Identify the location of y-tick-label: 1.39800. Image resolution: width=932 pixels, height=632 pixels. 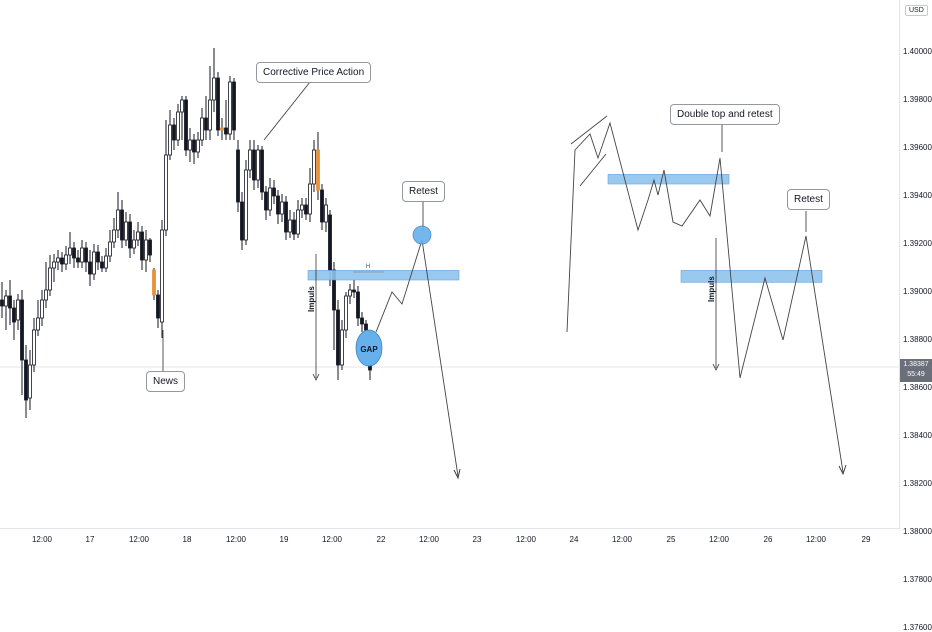
(917, 99).